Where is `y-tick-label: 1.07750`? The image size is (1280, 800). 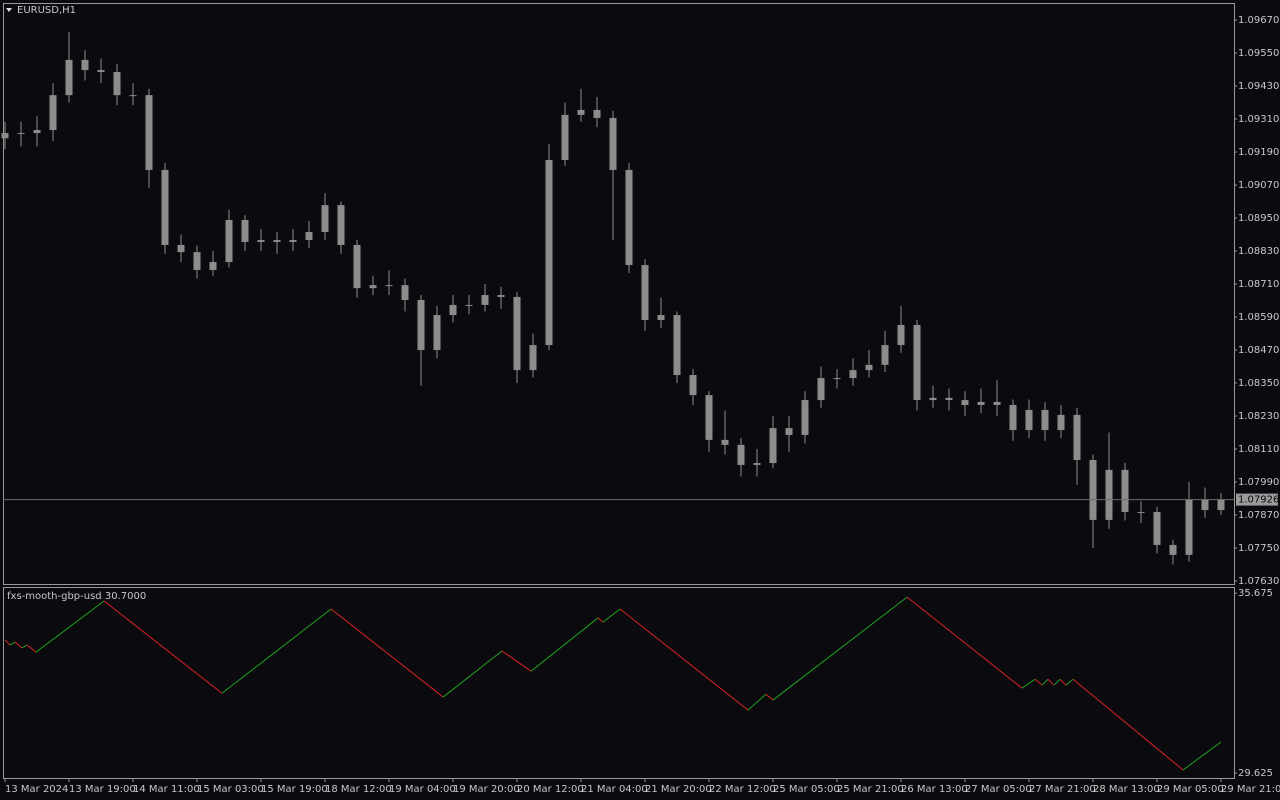
y-tick-label: 1.07750 is located at coordinates (1258, 548).